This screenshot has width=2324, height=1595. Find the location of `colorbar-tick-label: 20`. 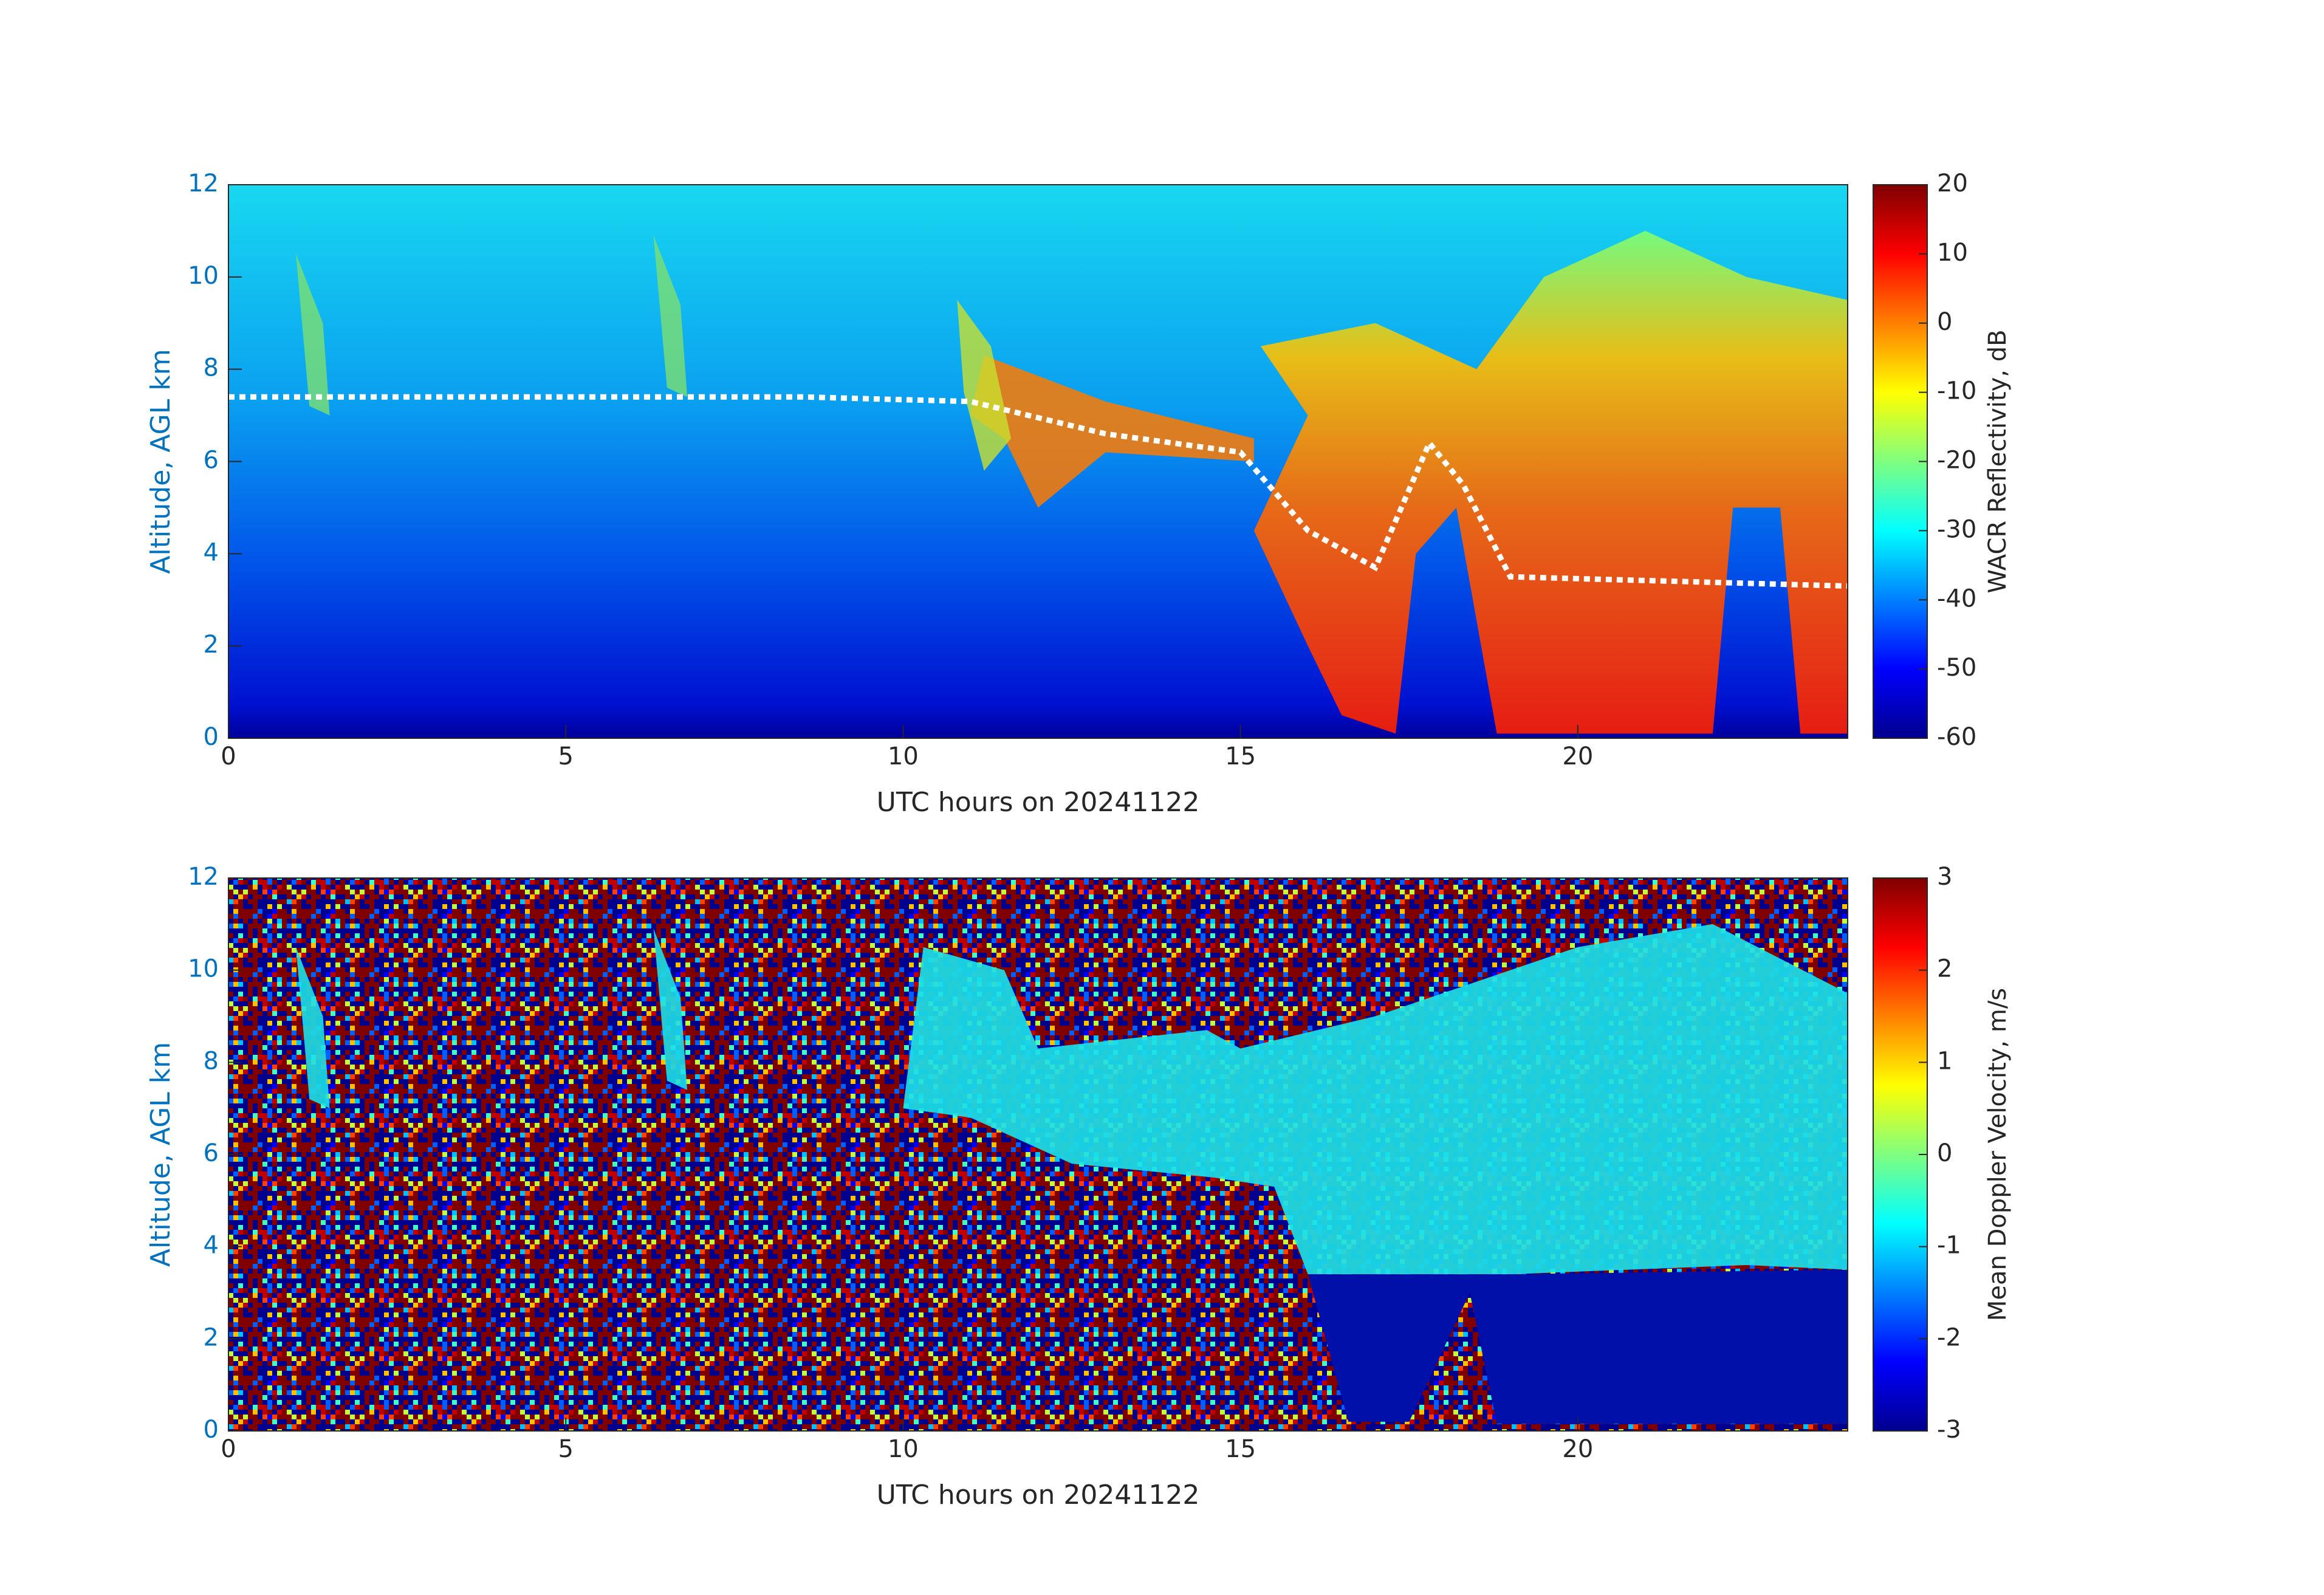

colorbar-tick-label: 20 is located at coordinates (1952, 183).